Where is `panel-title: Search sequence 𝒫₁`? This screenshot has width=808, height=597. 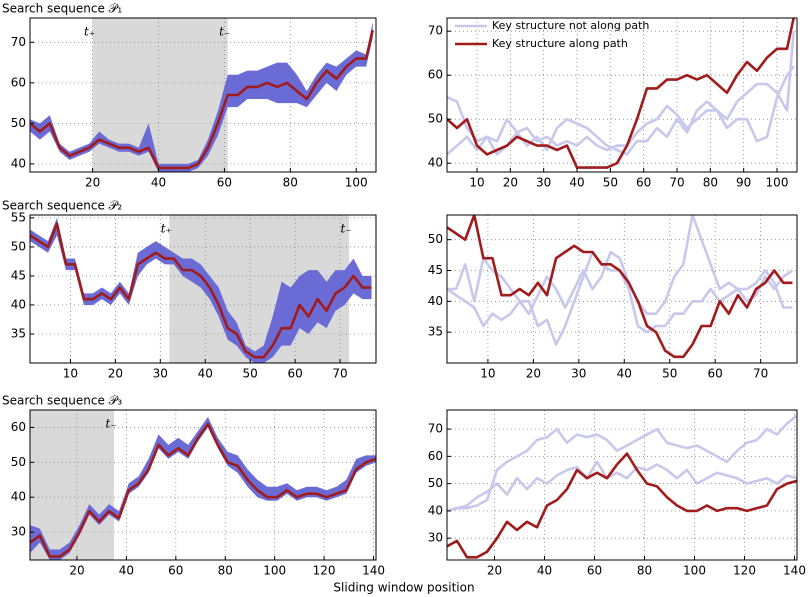
panel-title: Search sequence 𝒫₁ is located at coordinates (62, 9).